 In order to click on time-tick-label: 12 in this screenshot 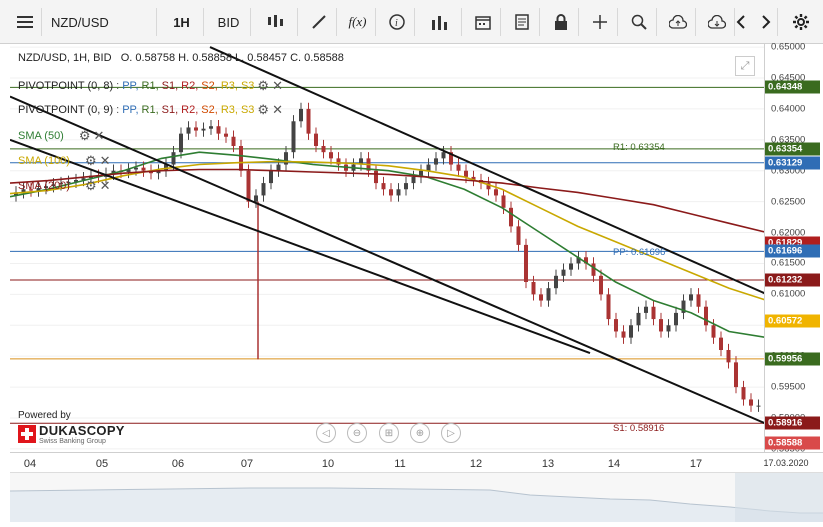, I will do `click(476, 464)`.